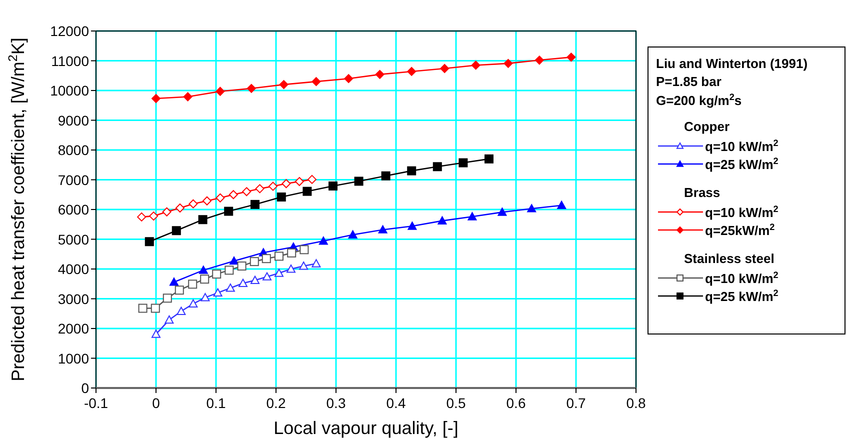  What do you see at coordinates (74, 269) in the screenshot?
I see `y-tick-label: 4000` at bounding box center [74, 269].